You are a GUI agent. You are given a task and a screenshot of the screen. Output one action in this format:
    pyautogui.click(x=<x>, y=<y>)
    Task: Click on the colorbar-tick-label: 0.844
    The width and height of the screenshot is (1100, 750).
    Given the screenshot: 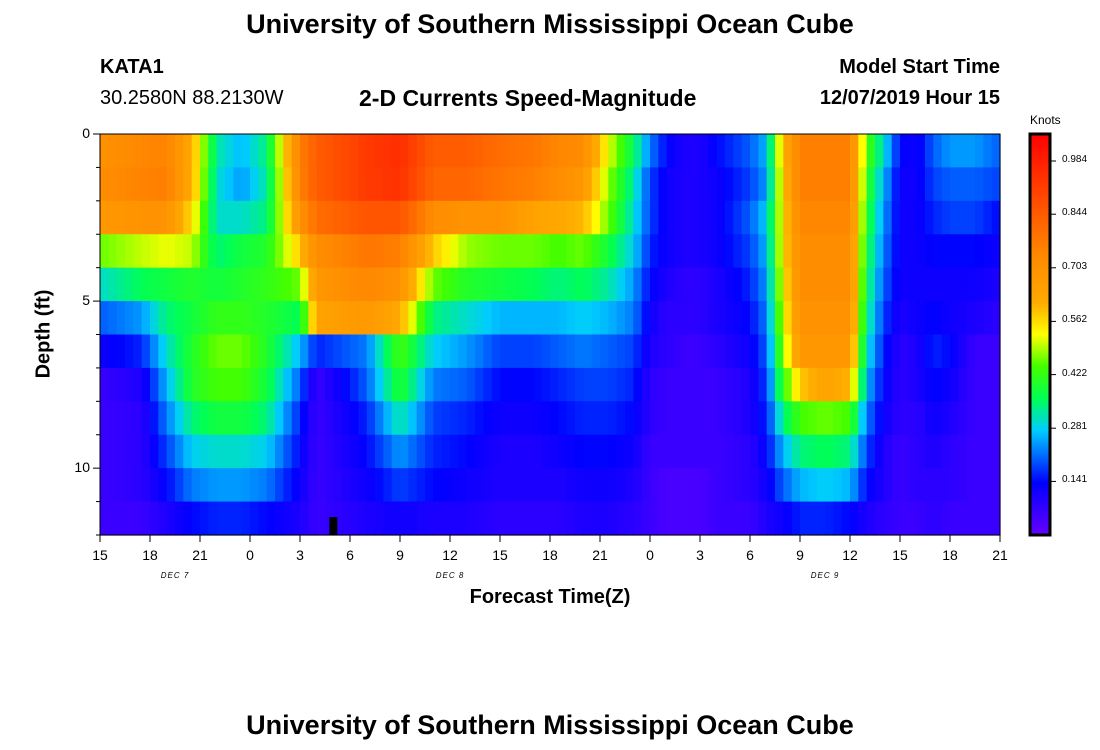 What is the action you would take?
    pyautogui.click(x=1075, y=213)
    